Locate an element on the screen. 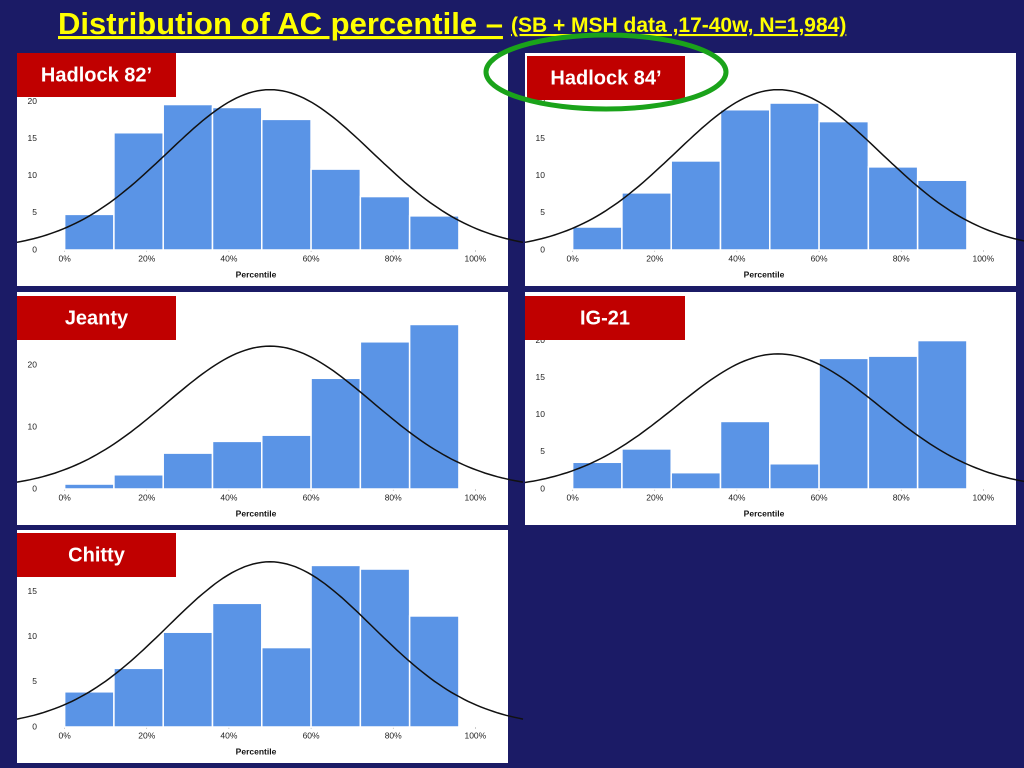  panel-label: Hadlock 82’ is located at coordinates (96, 75).